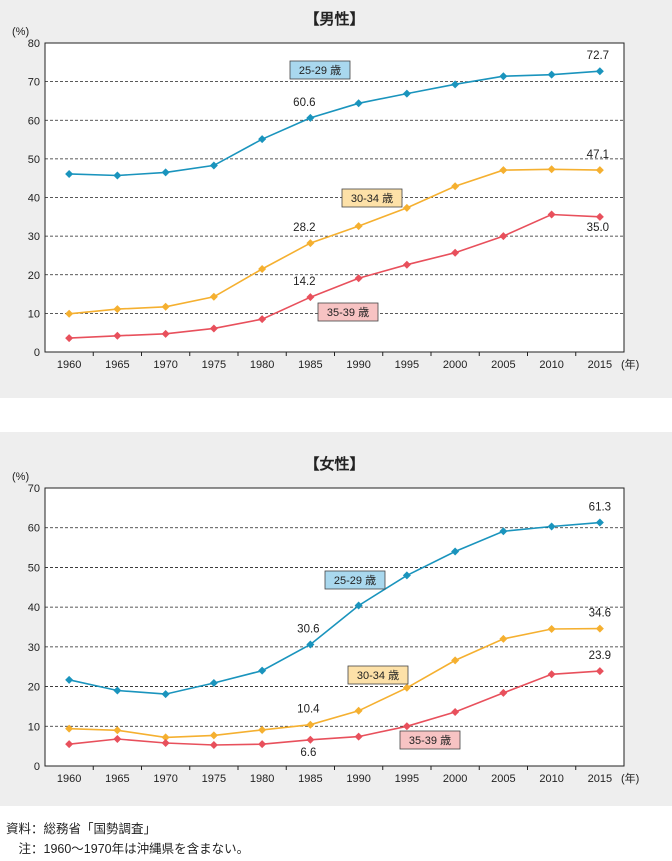  I want to click on data-label: 28.2, so click(304, 228).